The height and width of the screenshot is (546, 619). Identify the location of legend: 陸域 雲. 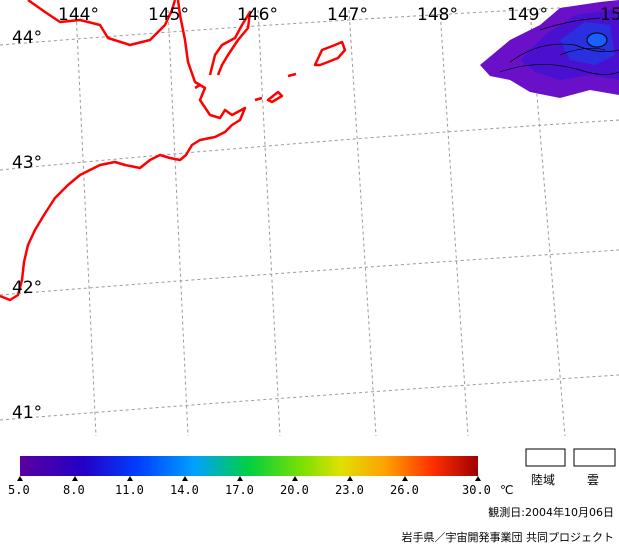
(570, 467).